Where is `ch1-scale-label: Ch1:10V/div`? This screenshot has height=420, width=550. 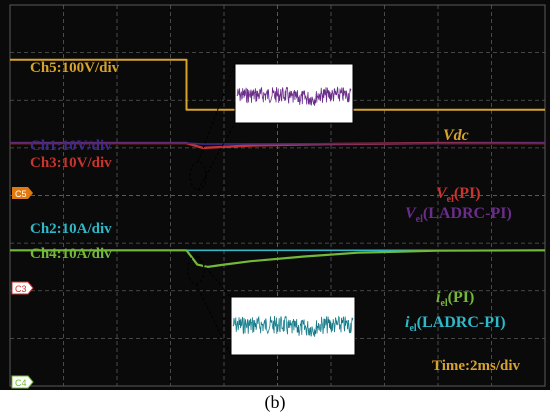 ch1-scale-label: Ch1:10V/div is located at coordinates (71, 146).